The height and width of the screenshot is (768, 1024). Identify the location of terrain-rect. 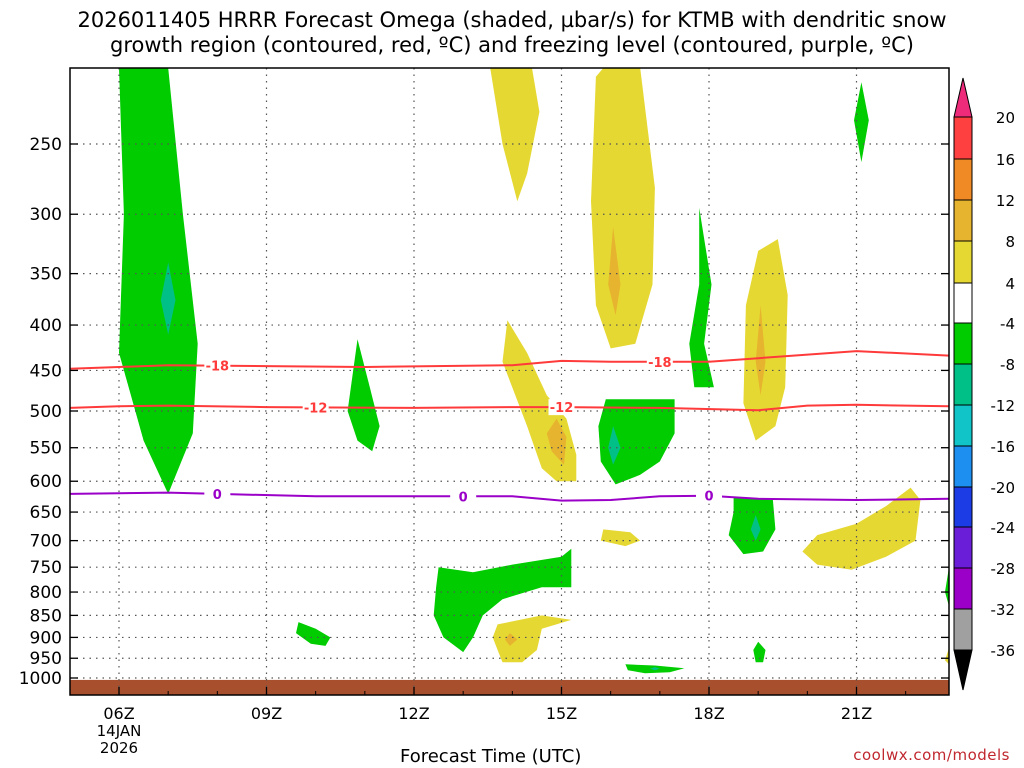
(509, 687).